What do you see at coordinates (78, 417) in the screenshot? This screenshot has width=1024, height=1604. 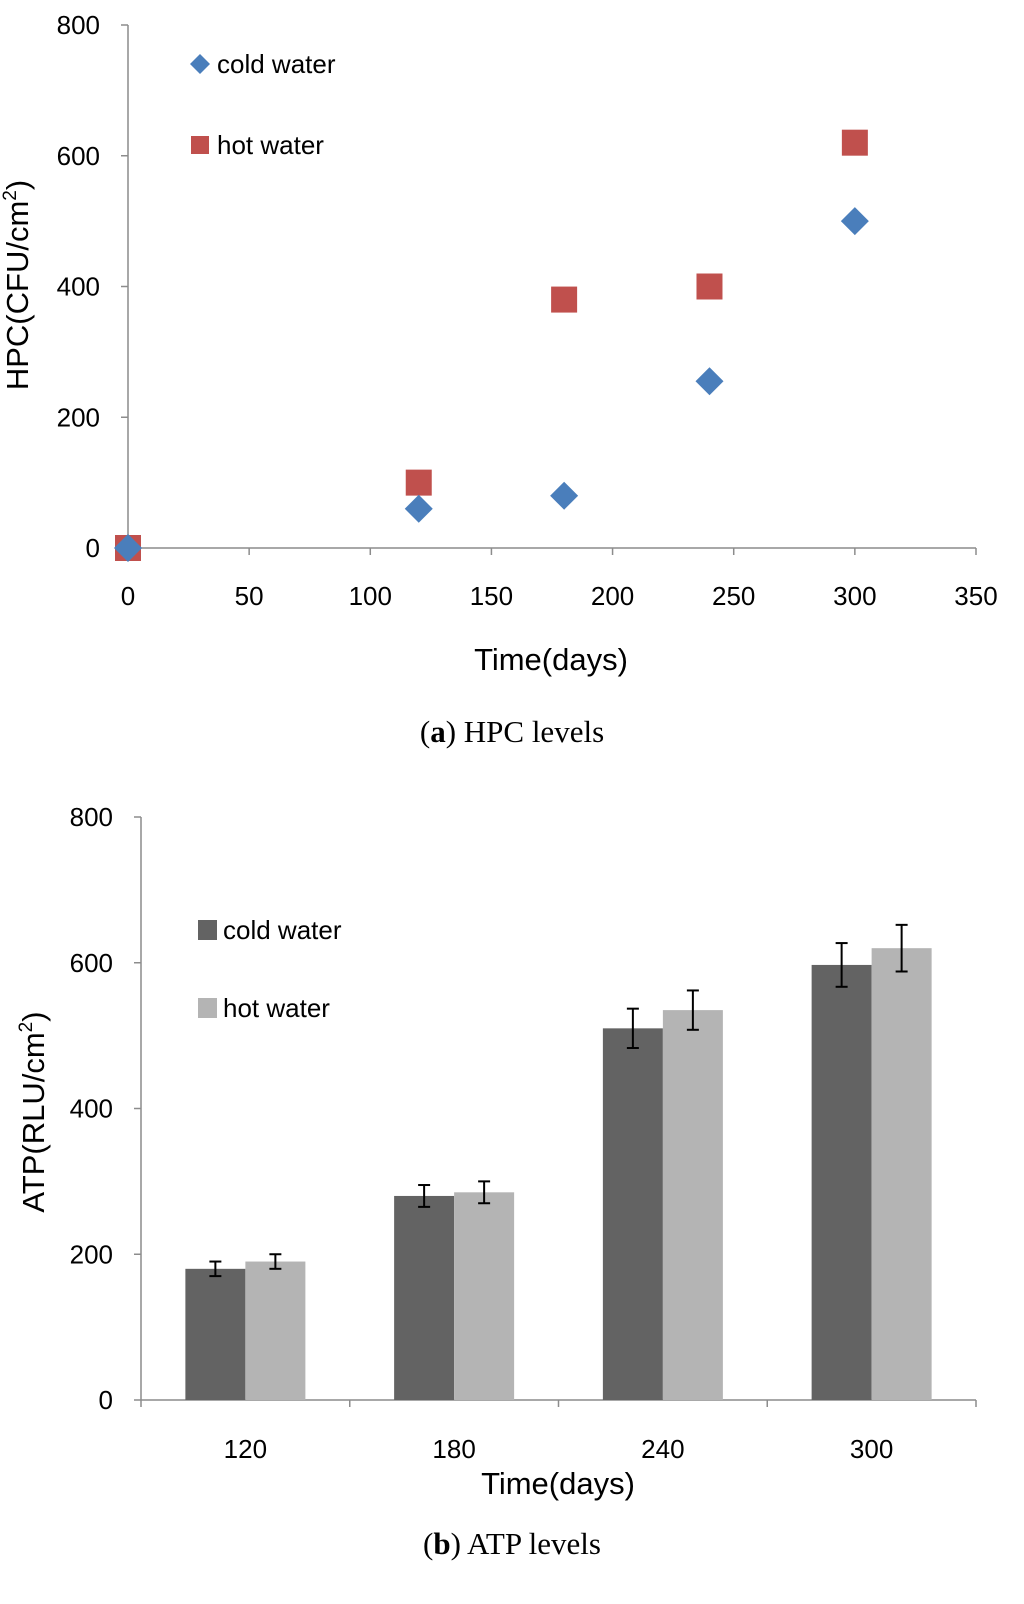 I see `hpc-y-tick-label: 200` at bounding box center [78, 417].